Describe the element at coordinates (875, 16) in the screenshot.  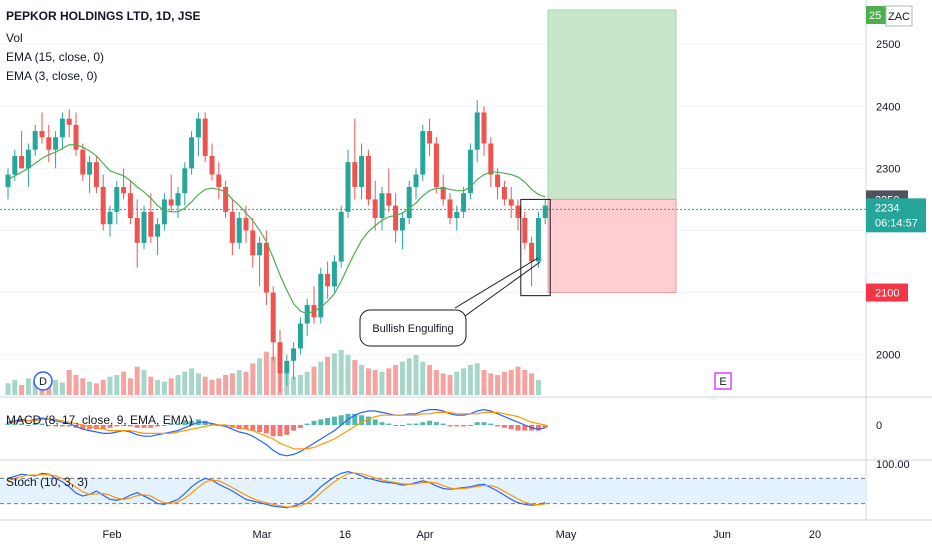
I see `target-price-text: 25` at that location.